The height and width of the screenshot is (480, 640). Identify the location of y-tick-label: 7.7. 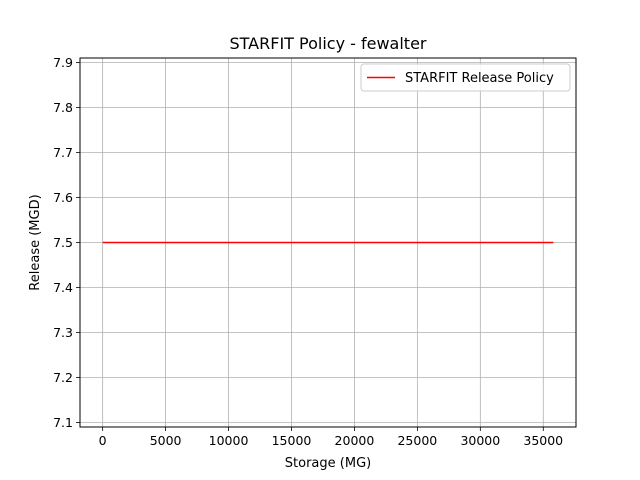
(63, 152).